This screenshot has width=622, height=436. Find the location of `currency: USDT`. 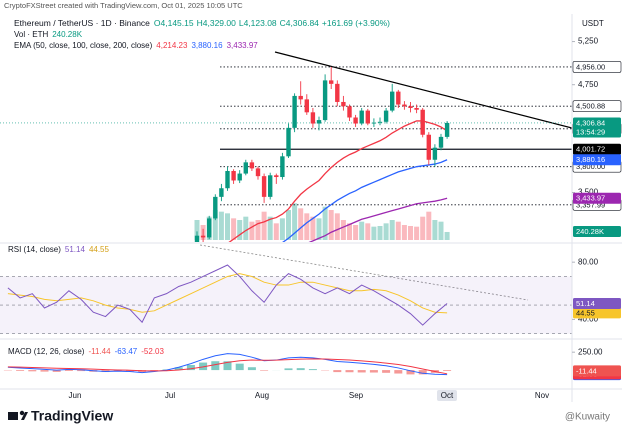

currency: USDT is located at coordinates (593, 23).